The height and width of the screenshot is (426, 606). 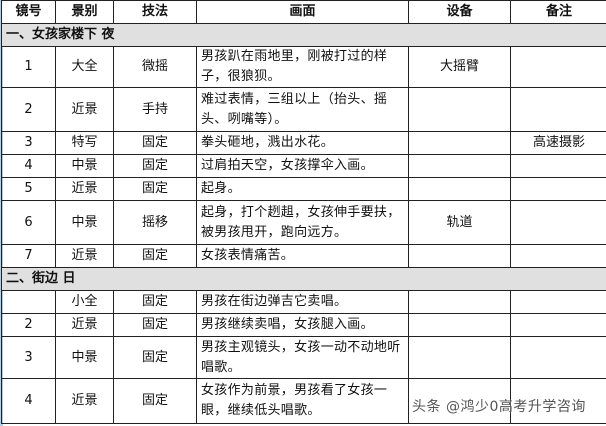 What do you see at coordinates (84, 143) in the screenshot?
I see `cell-shot-size: 特写` at bounding box center [84, 143].